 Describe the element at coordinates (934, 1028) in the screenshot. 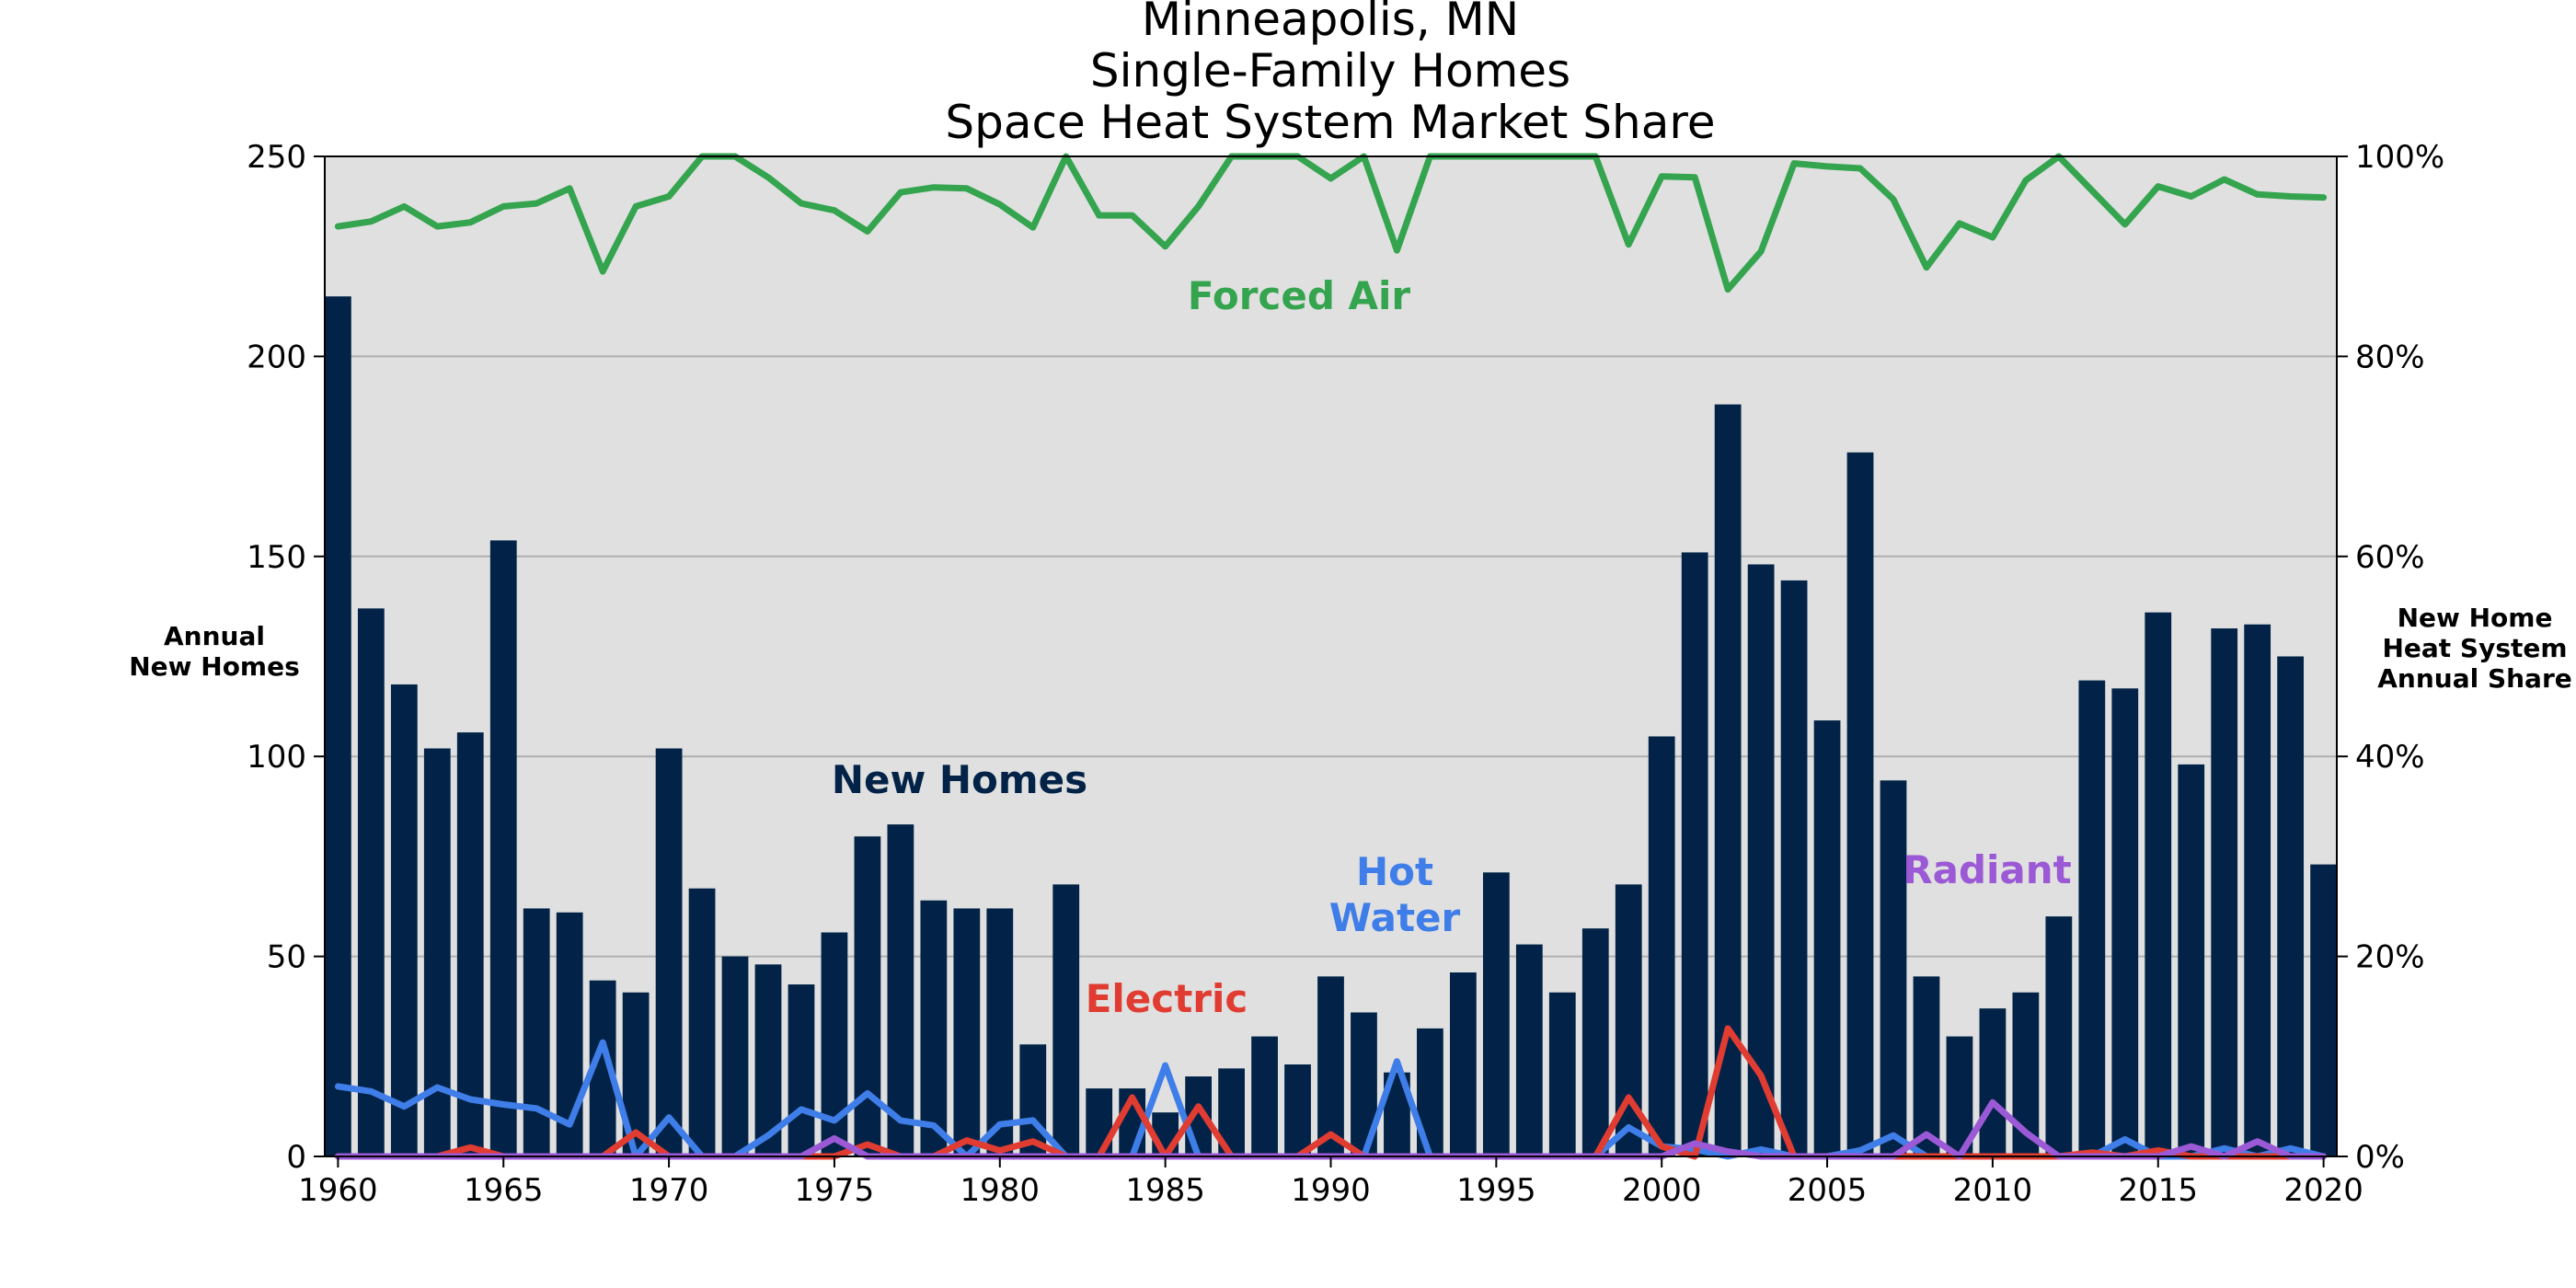

I see `bar-new-homes-1978` at that location.